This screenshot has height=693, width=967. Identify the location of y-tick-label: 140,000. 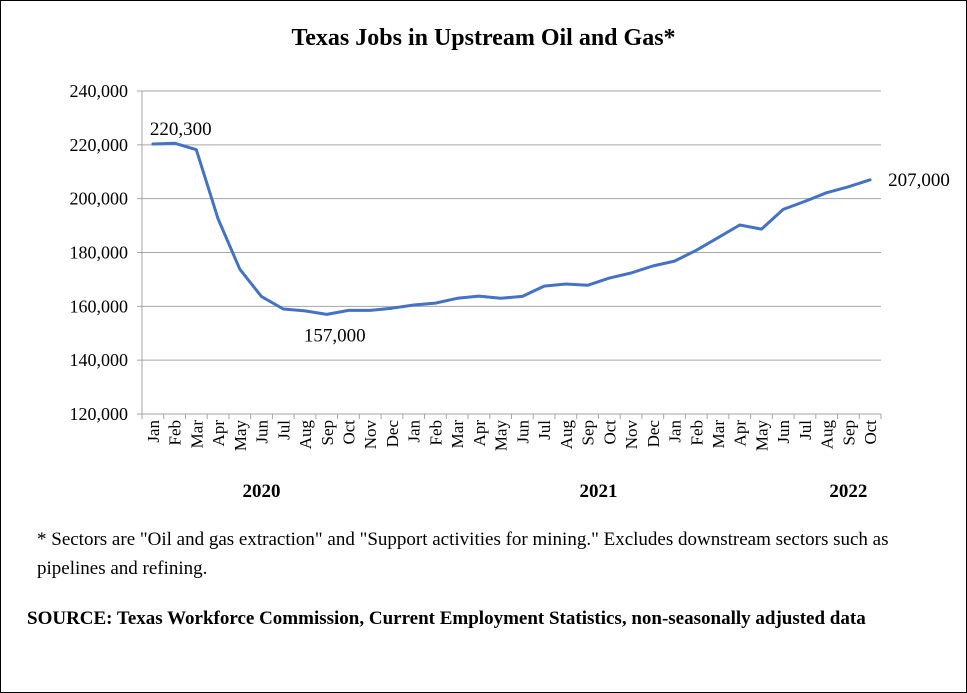
(99, 360).